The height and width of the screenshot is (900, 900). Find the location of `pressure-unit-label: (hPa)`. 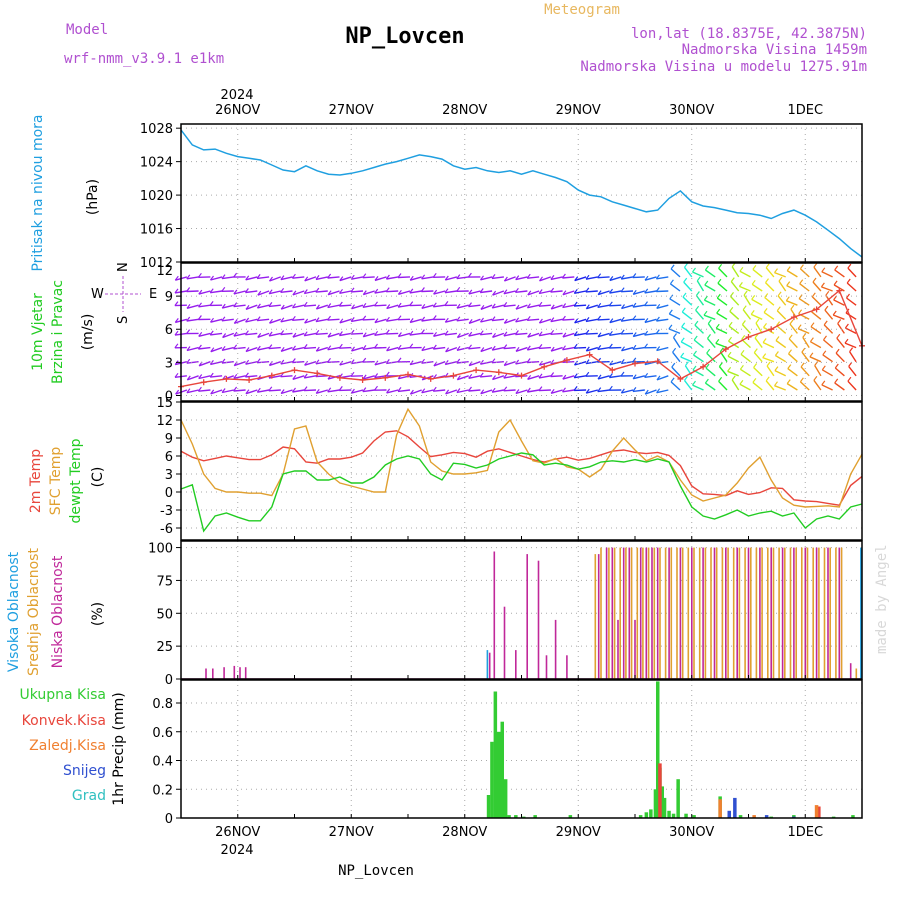

pressure-unit-label: (hPa) is located at coordinates (93, 197).